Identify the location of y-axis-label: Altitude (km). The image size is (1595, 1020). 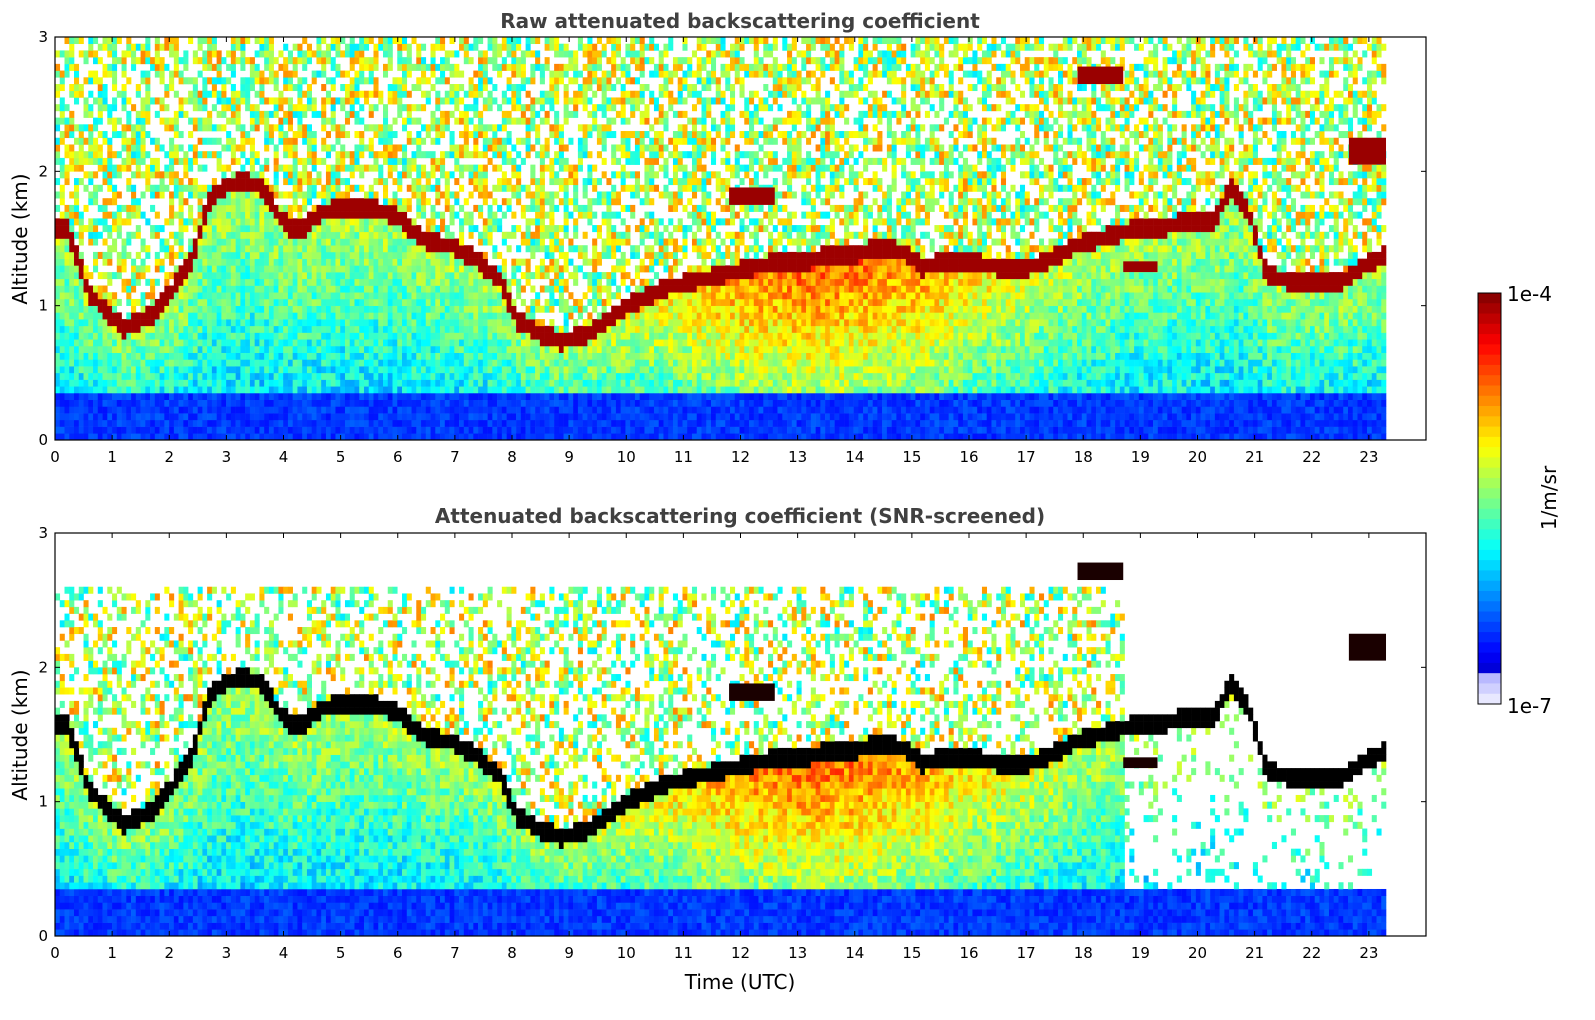
(20, 238).